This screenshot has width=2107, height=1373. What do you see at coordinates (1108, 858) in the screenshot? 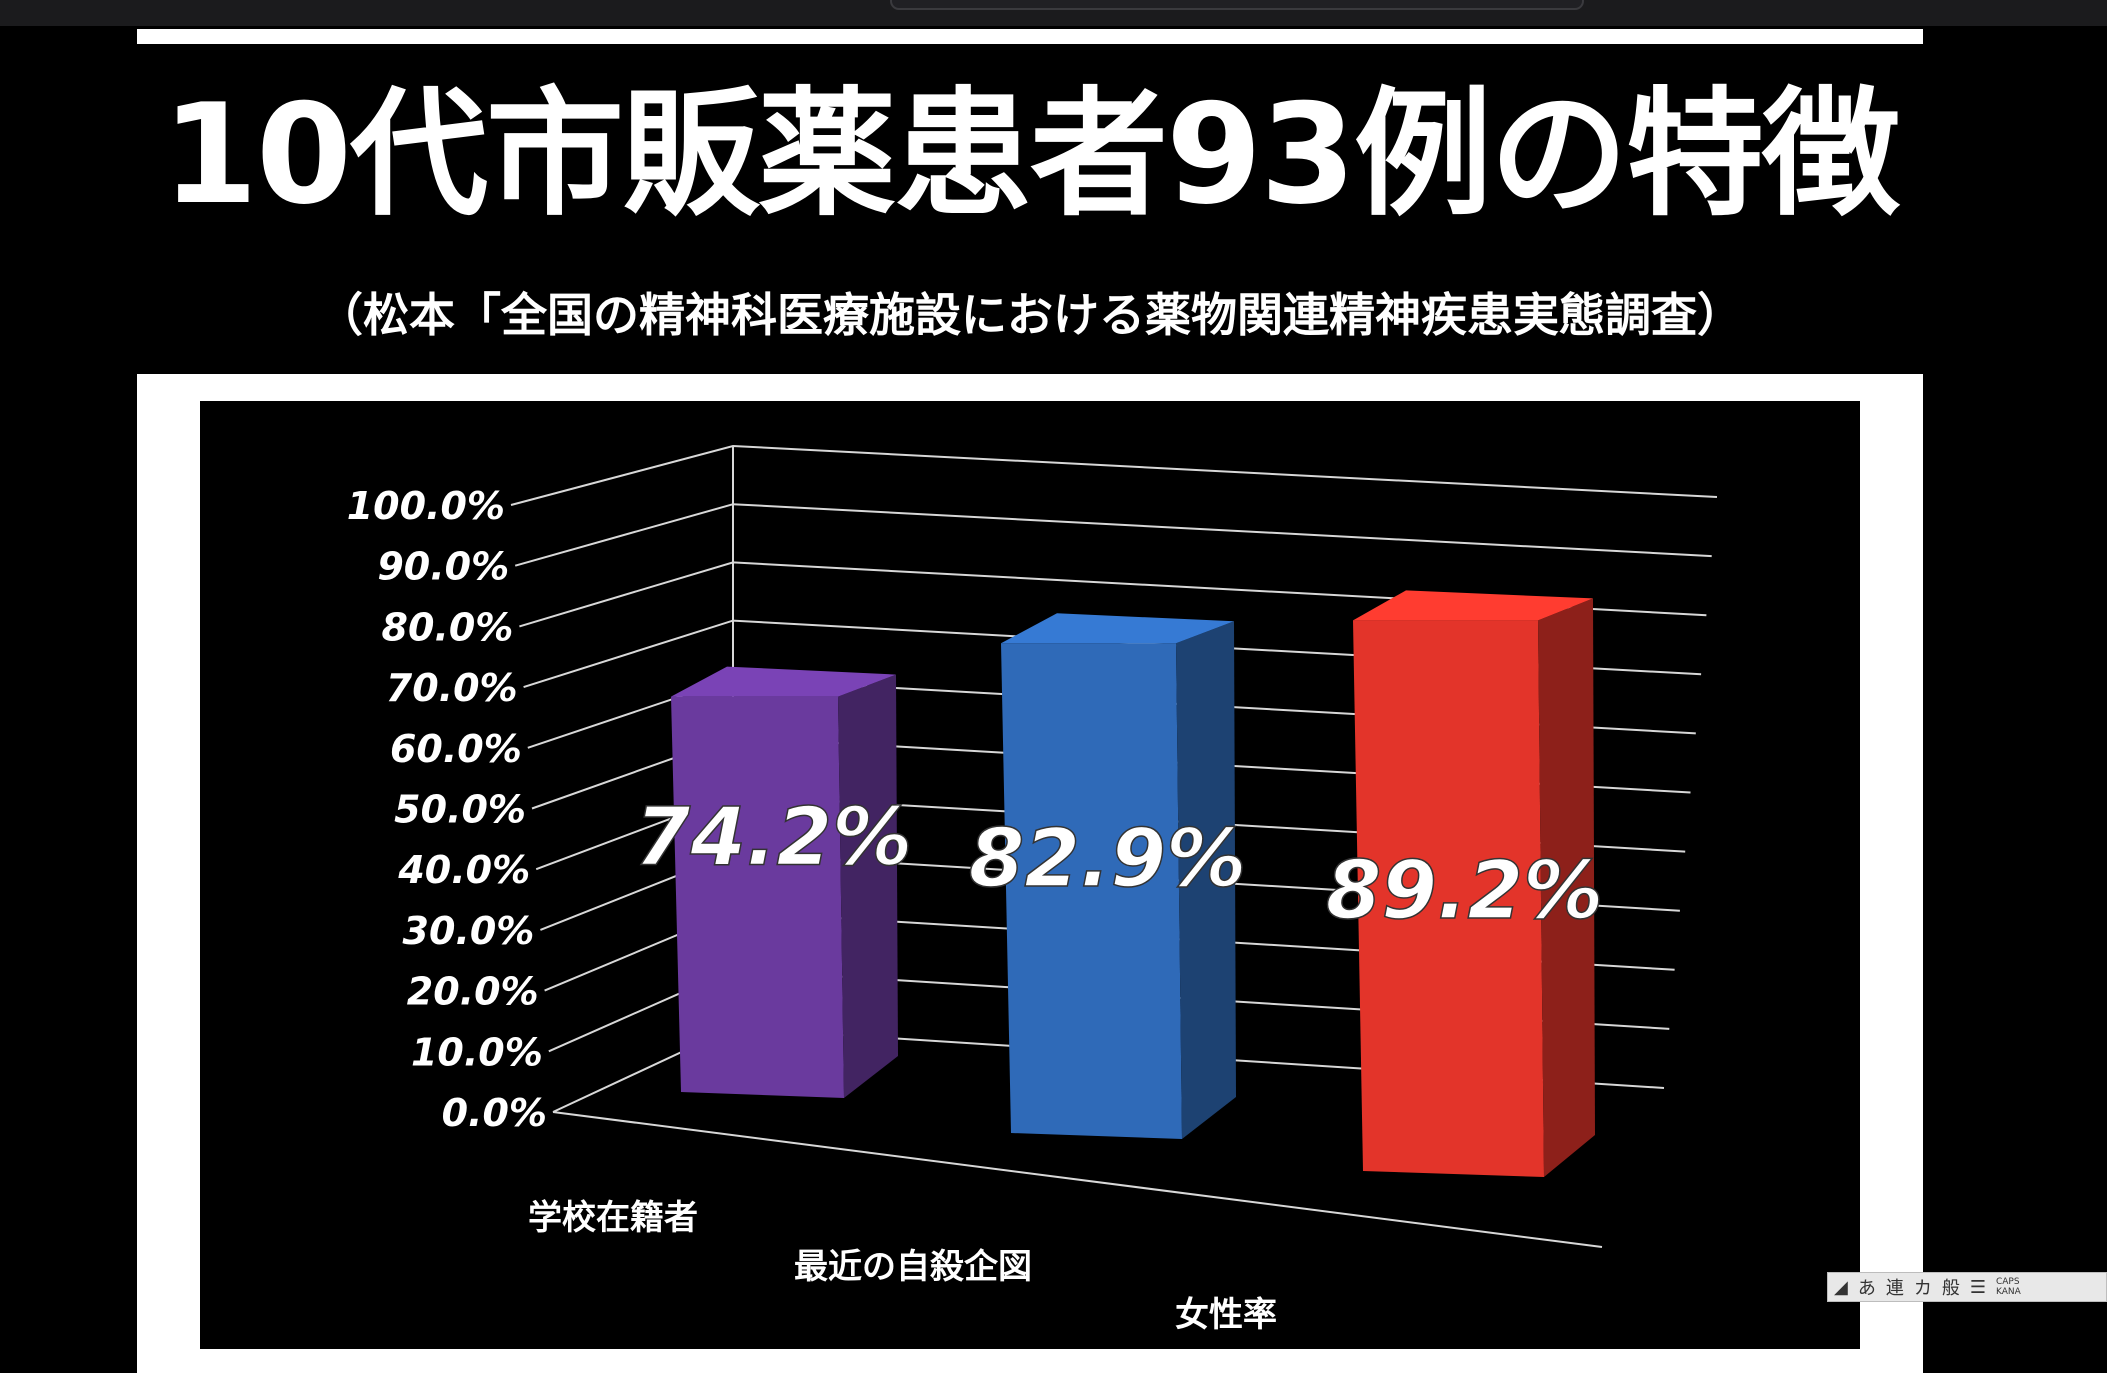
I see `data-label: 82.9%` at bounding box center [1108, 858].